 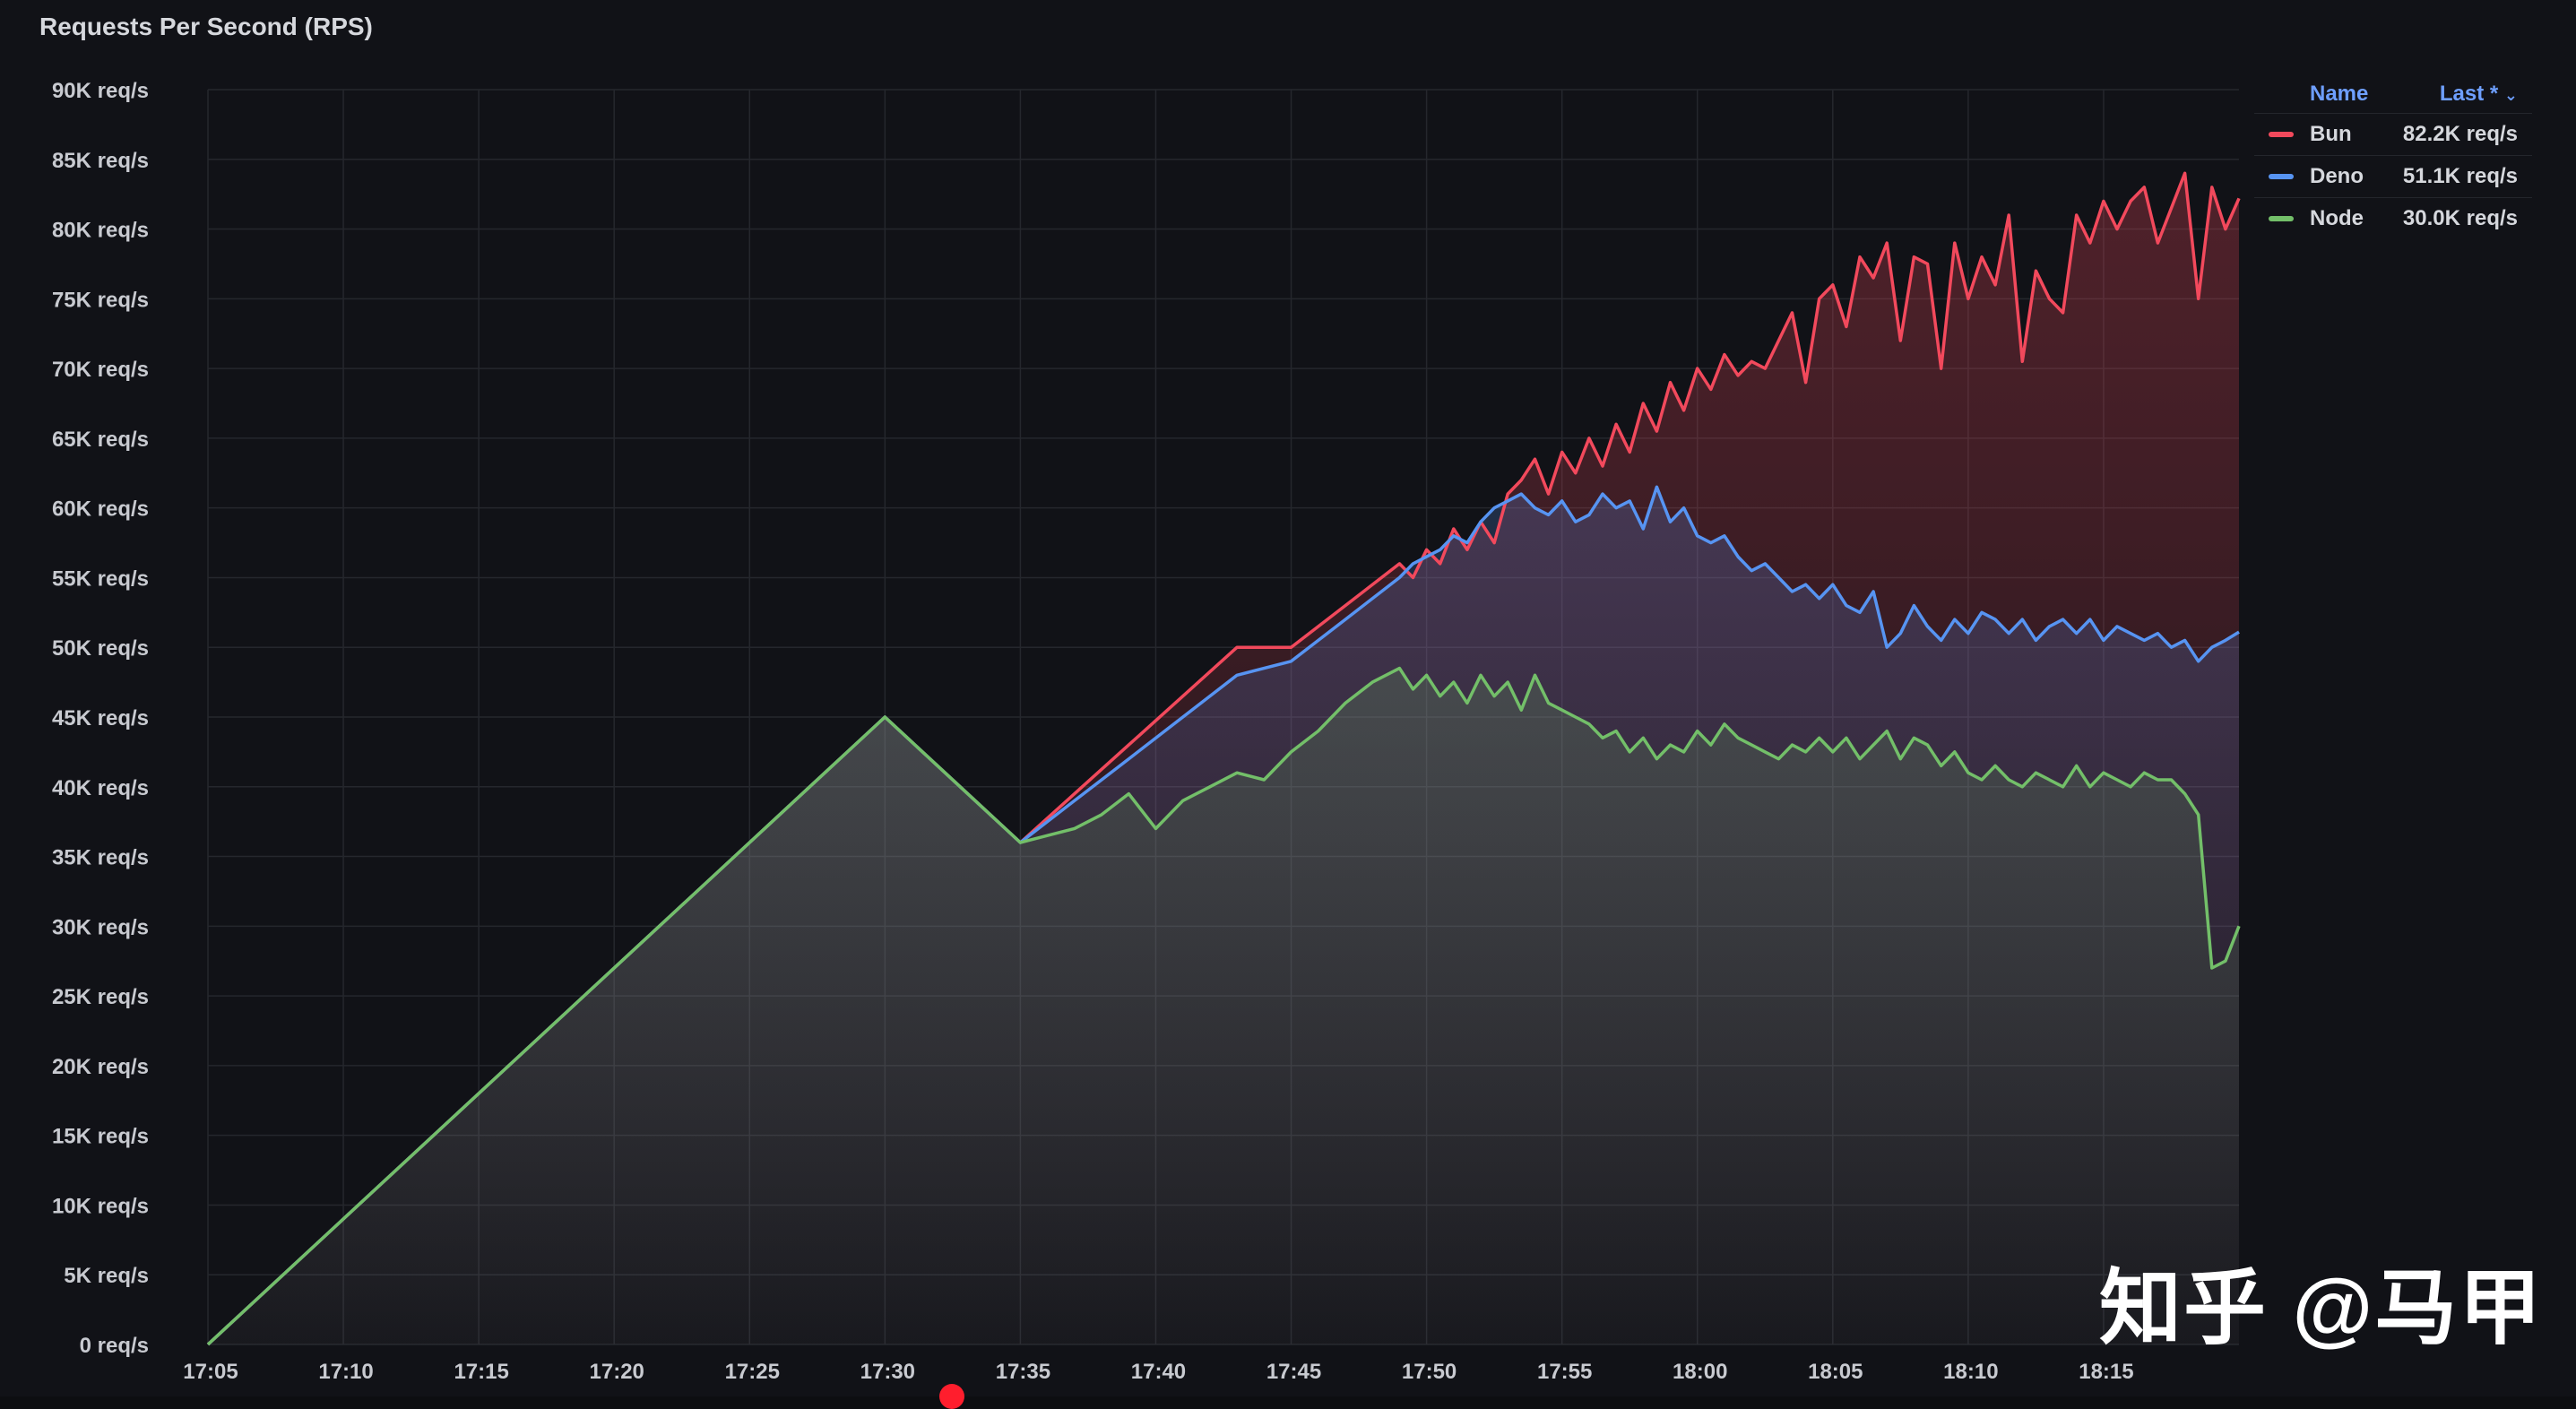 What do you see at coordinates (481, 1372) in the screenshot?
I see `x-tick-label: 17:15` at bounding box center [481, 1372].